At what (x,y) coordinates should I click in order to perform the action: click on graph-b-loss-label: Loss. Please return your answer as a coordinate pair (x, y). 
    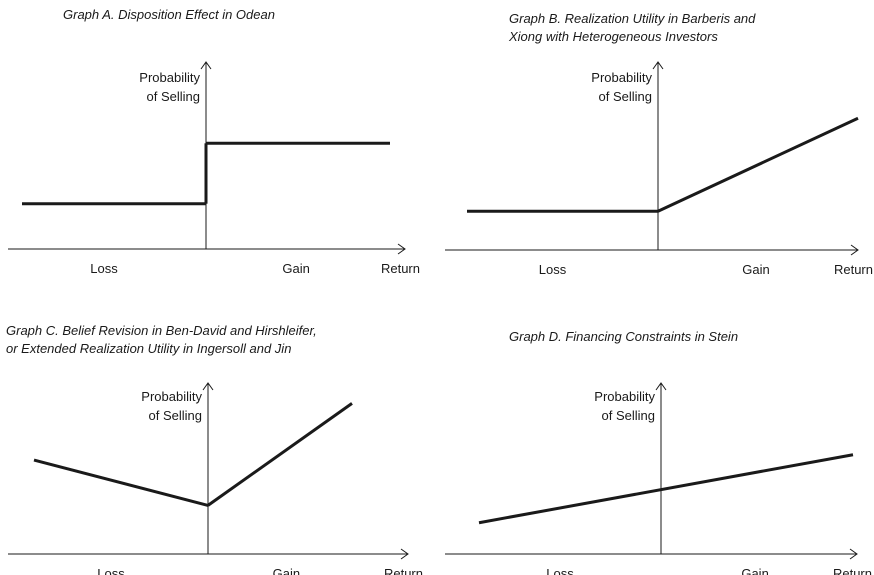
    Looking at the image, I should click on (553, 269).